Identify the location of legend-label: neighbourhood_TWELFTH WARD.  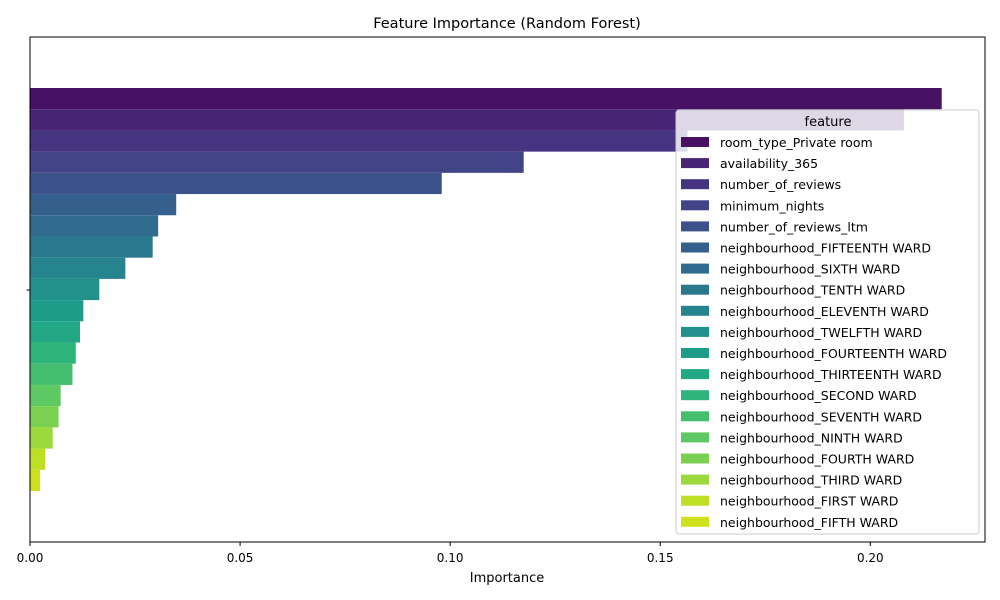
(821, 332).